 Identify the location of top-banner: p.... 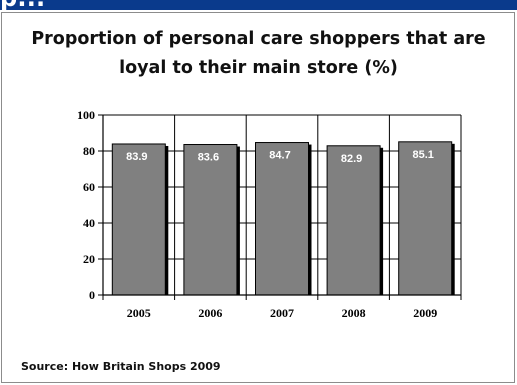
(258, 5).